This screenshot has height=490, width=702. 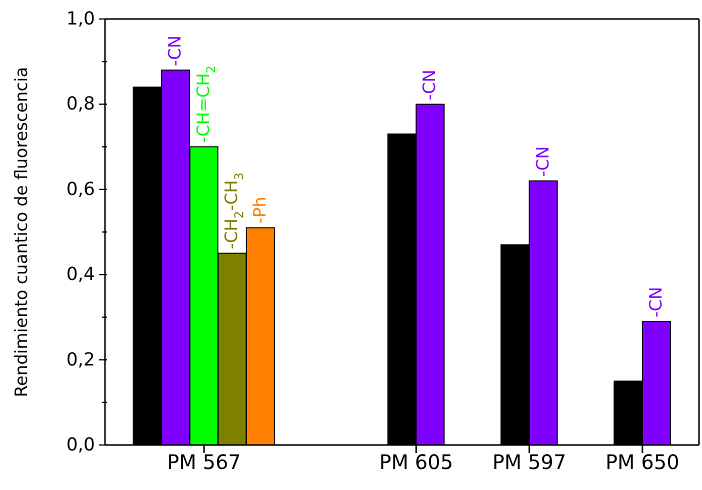 What do you see at coordinates (416, 462) in the screenshot?
I see `x-tick-label: PM 605` at bounding box center [416, 462].